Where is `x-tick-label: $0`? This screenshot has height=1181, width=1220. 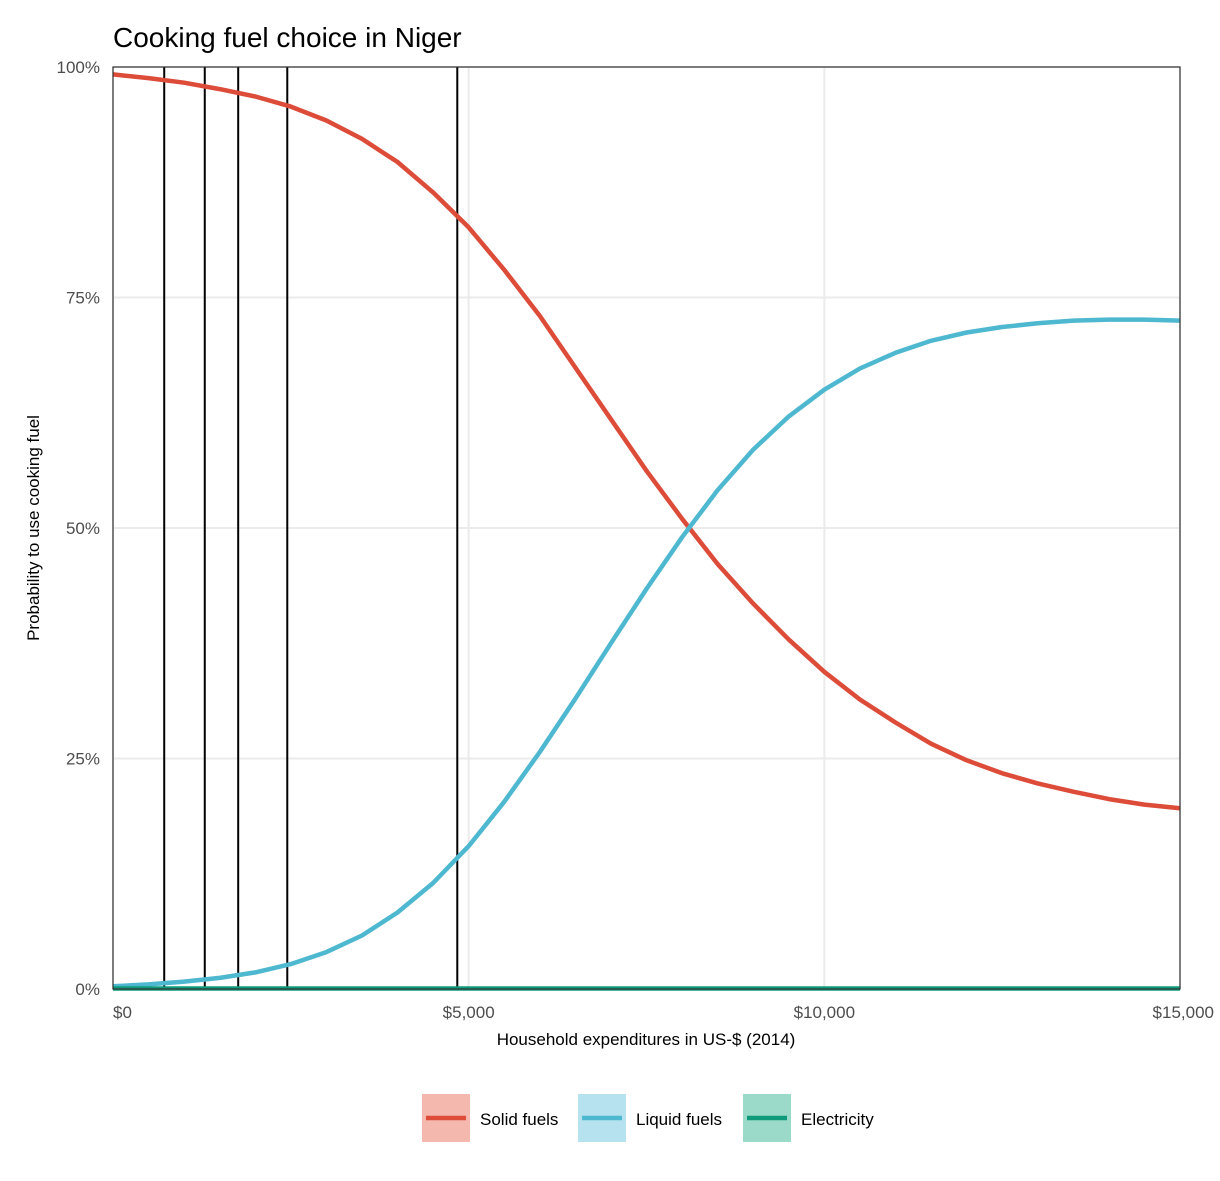
x-tick-label: $0 is located at coordinates (122, 1012).